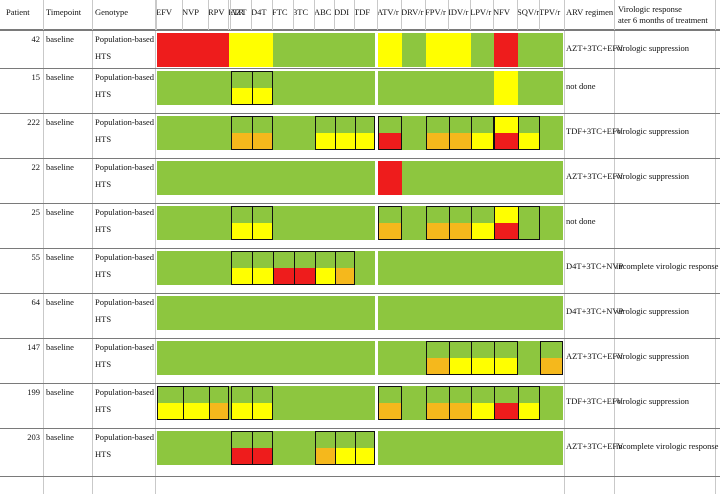  Describe the element at coordinates (595, 48) in the screenshot. I see `arv-regimen: AZT+3TC+EFV` at that location.